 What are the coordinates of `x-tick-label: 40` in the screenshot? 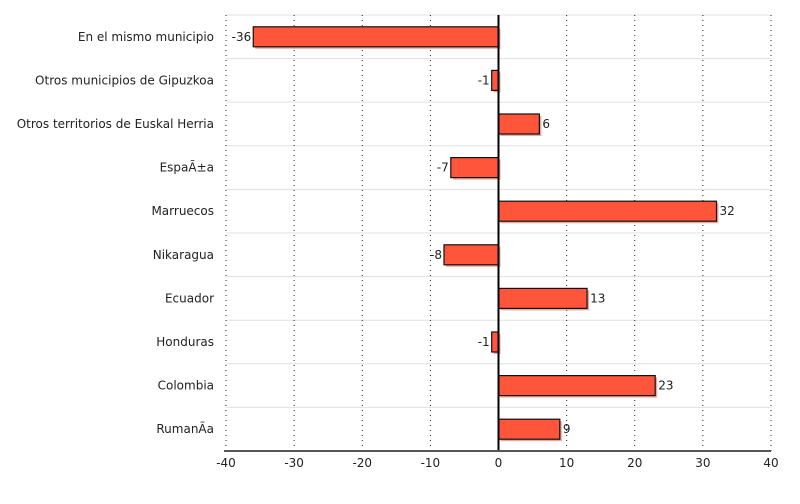 It's located at (770, 463).